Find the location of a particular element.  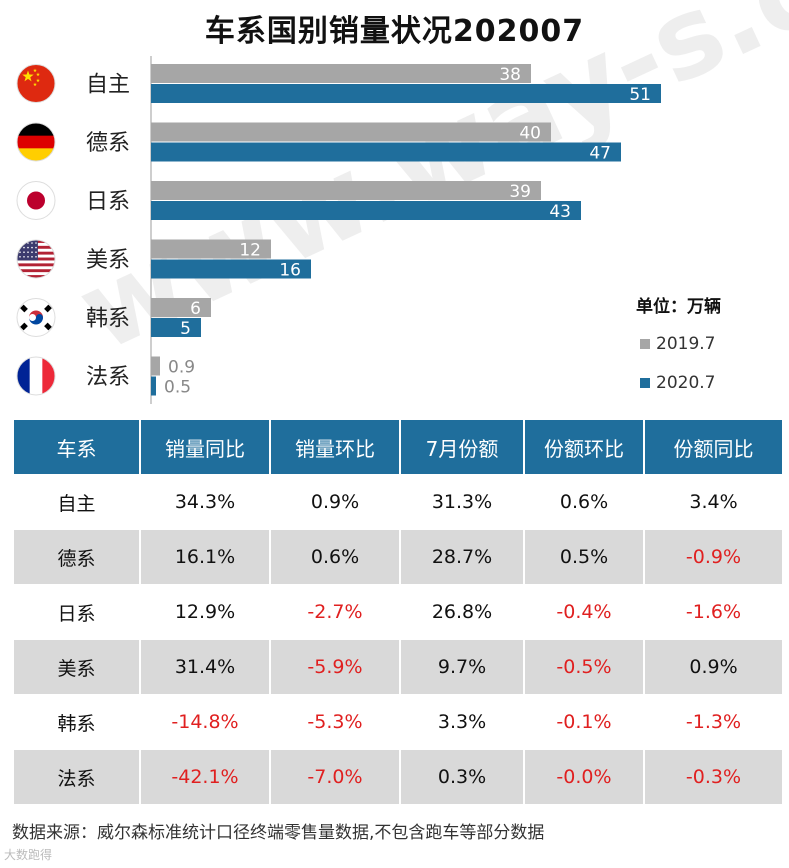

table-cell: -14.8% is located at coordinates (205, 722).